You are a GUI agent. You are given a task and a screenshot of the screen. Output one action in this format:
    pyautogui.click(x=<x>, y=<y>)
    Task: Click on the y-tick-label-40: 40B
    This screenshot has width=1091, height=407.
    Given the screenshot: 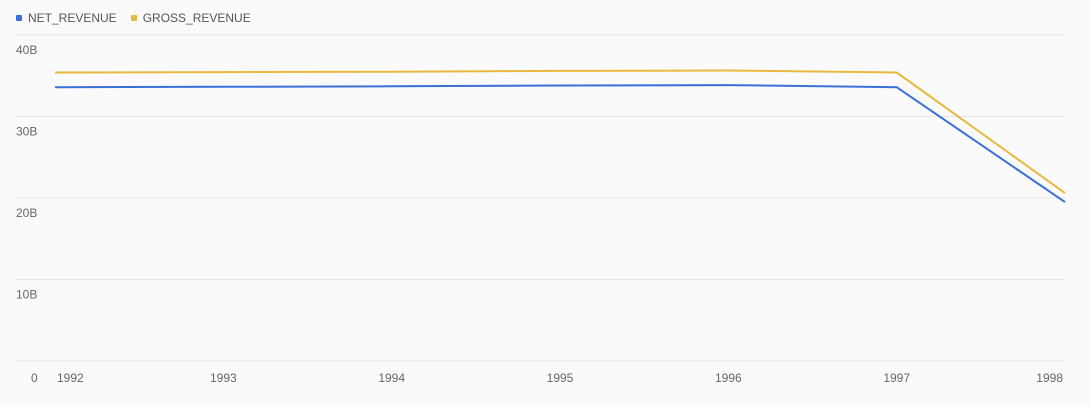 What is the action you would take?
    pyautogui.click(x=26, y=50)
    